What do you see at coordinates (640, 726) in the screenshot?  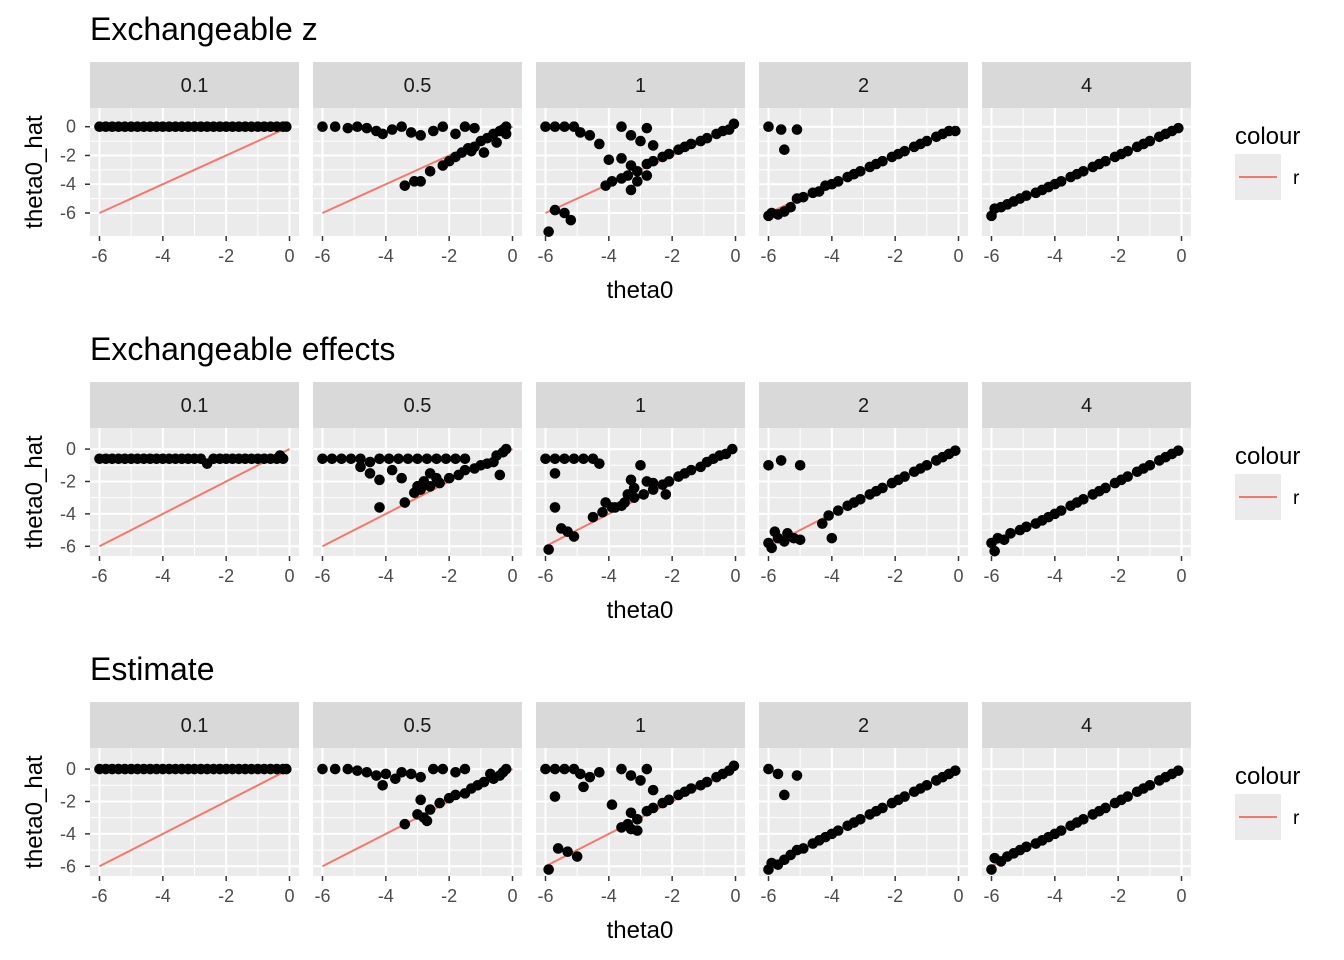 I see `facet-strip-label: 1` at bounding box center [640, 726].